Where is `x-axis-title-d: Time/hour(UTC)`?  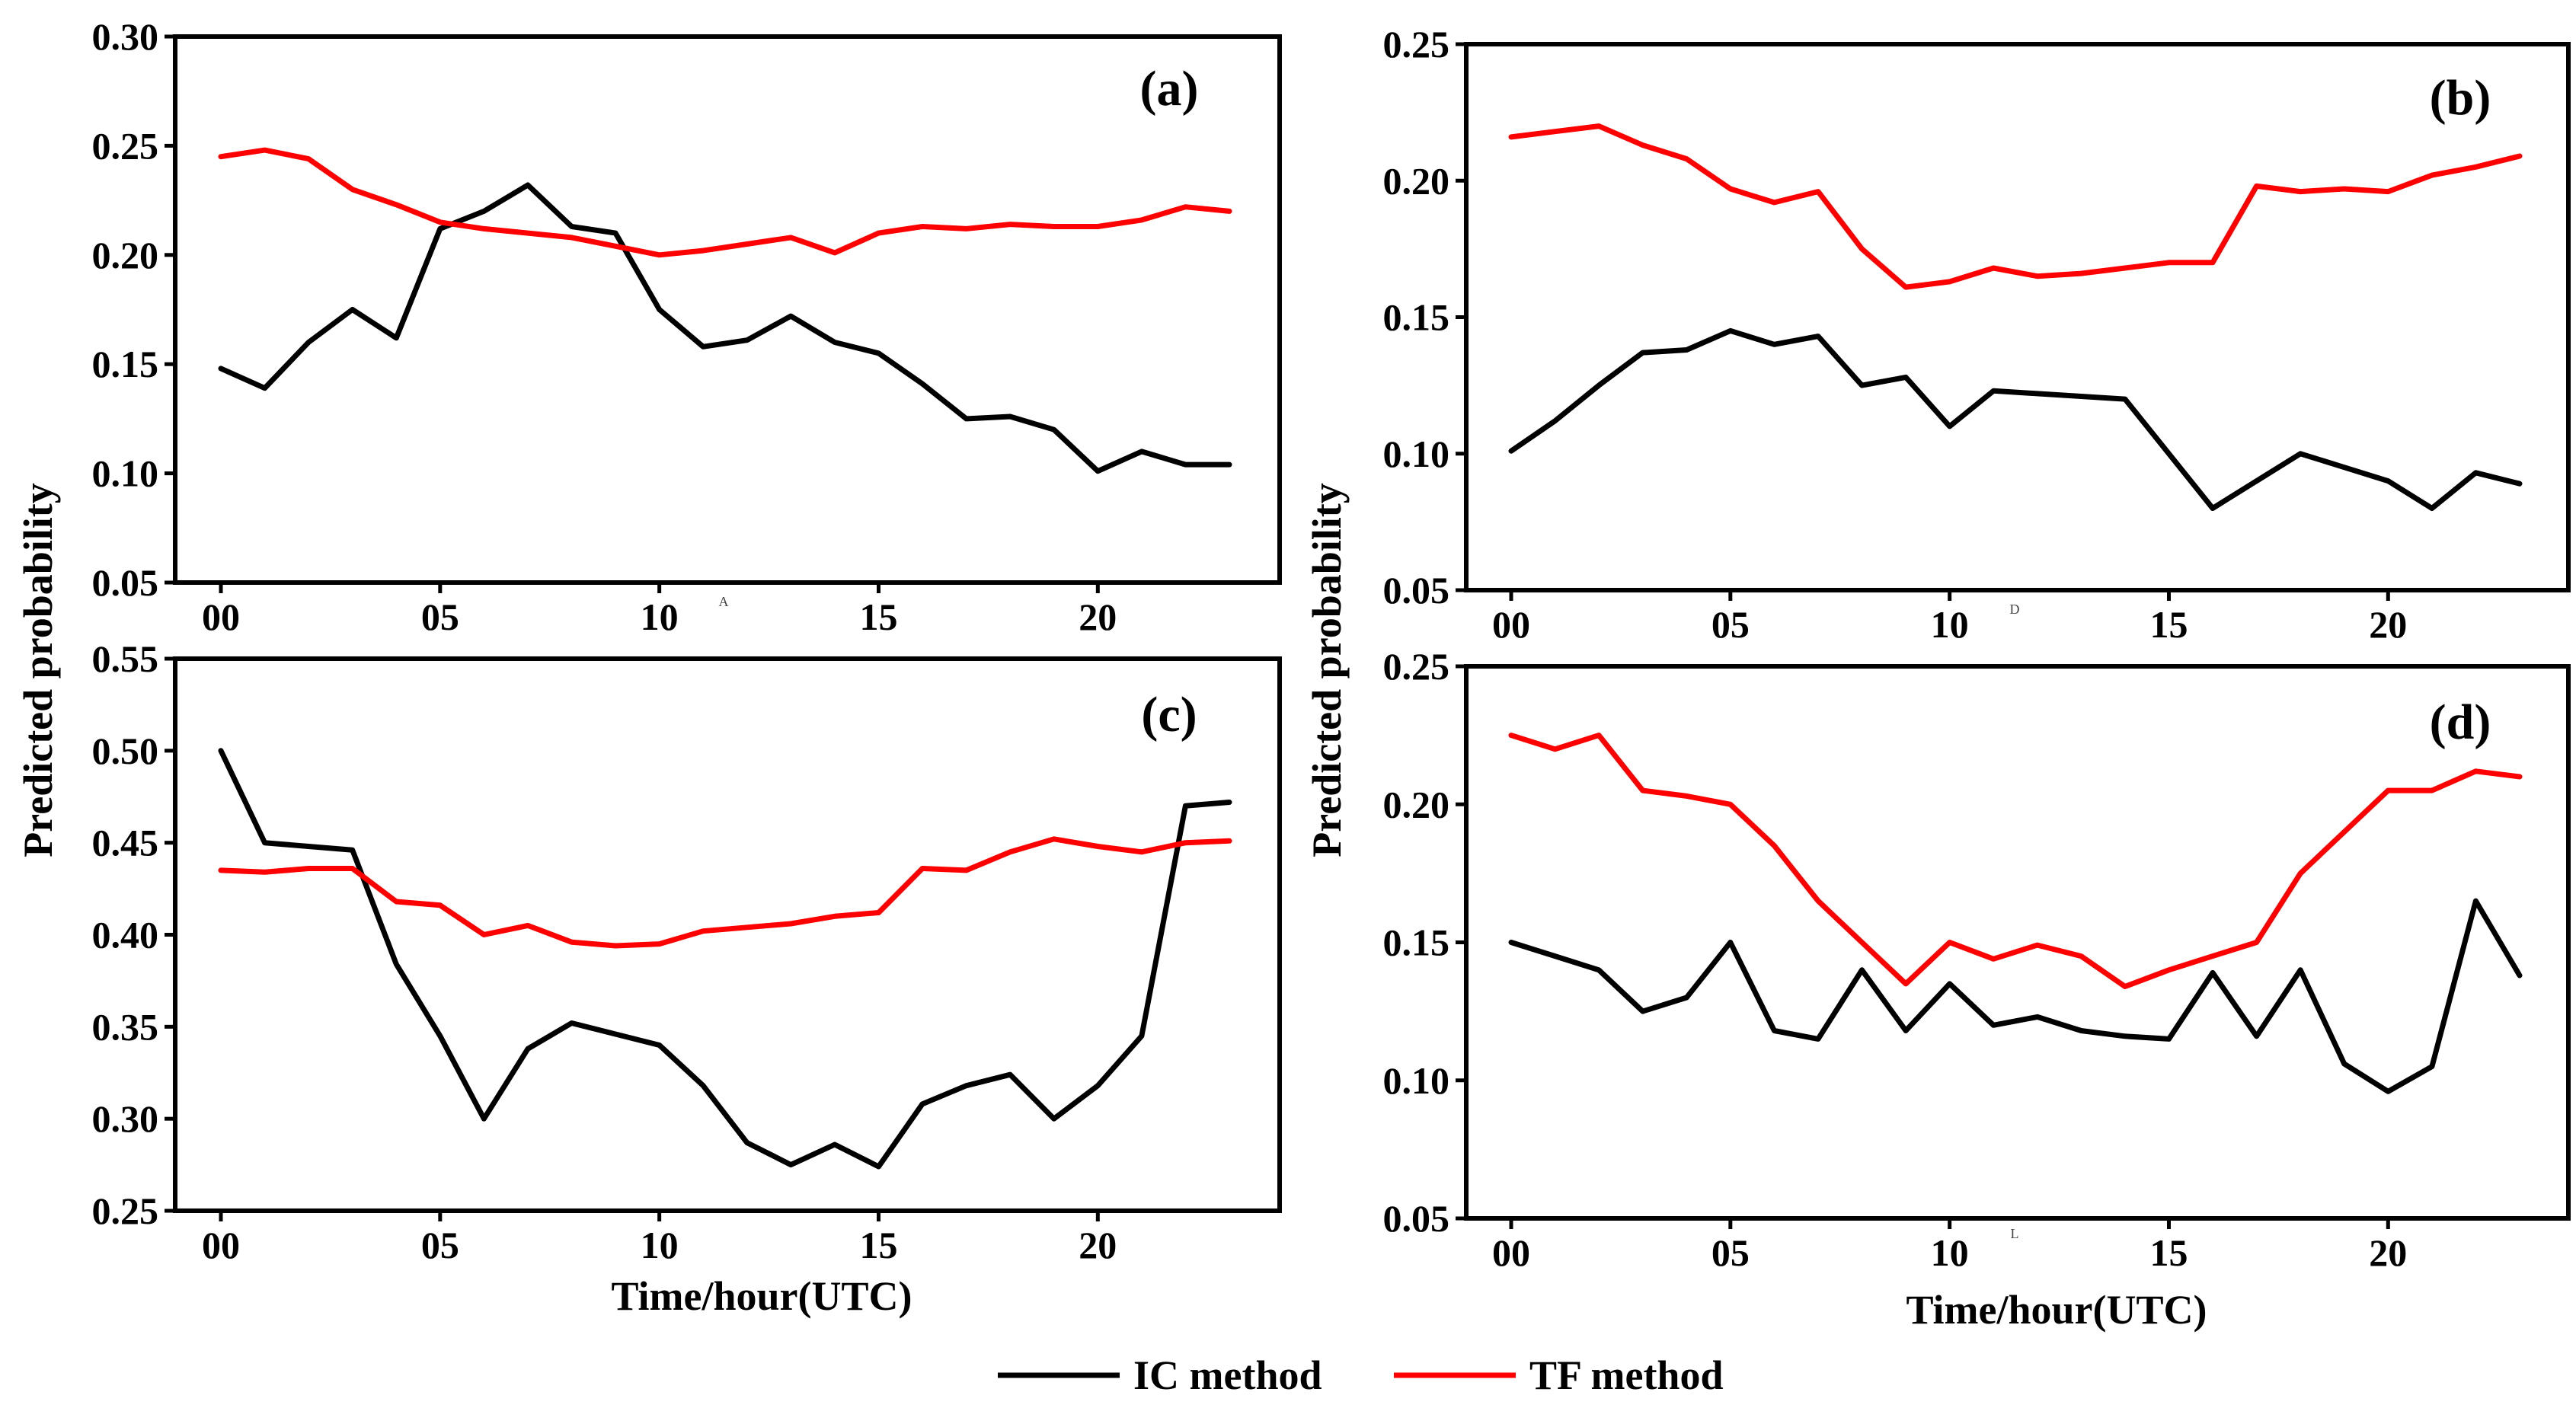 x-axis-title-d: Time/hour(UTC) is located at coordinates (2056, 1310).